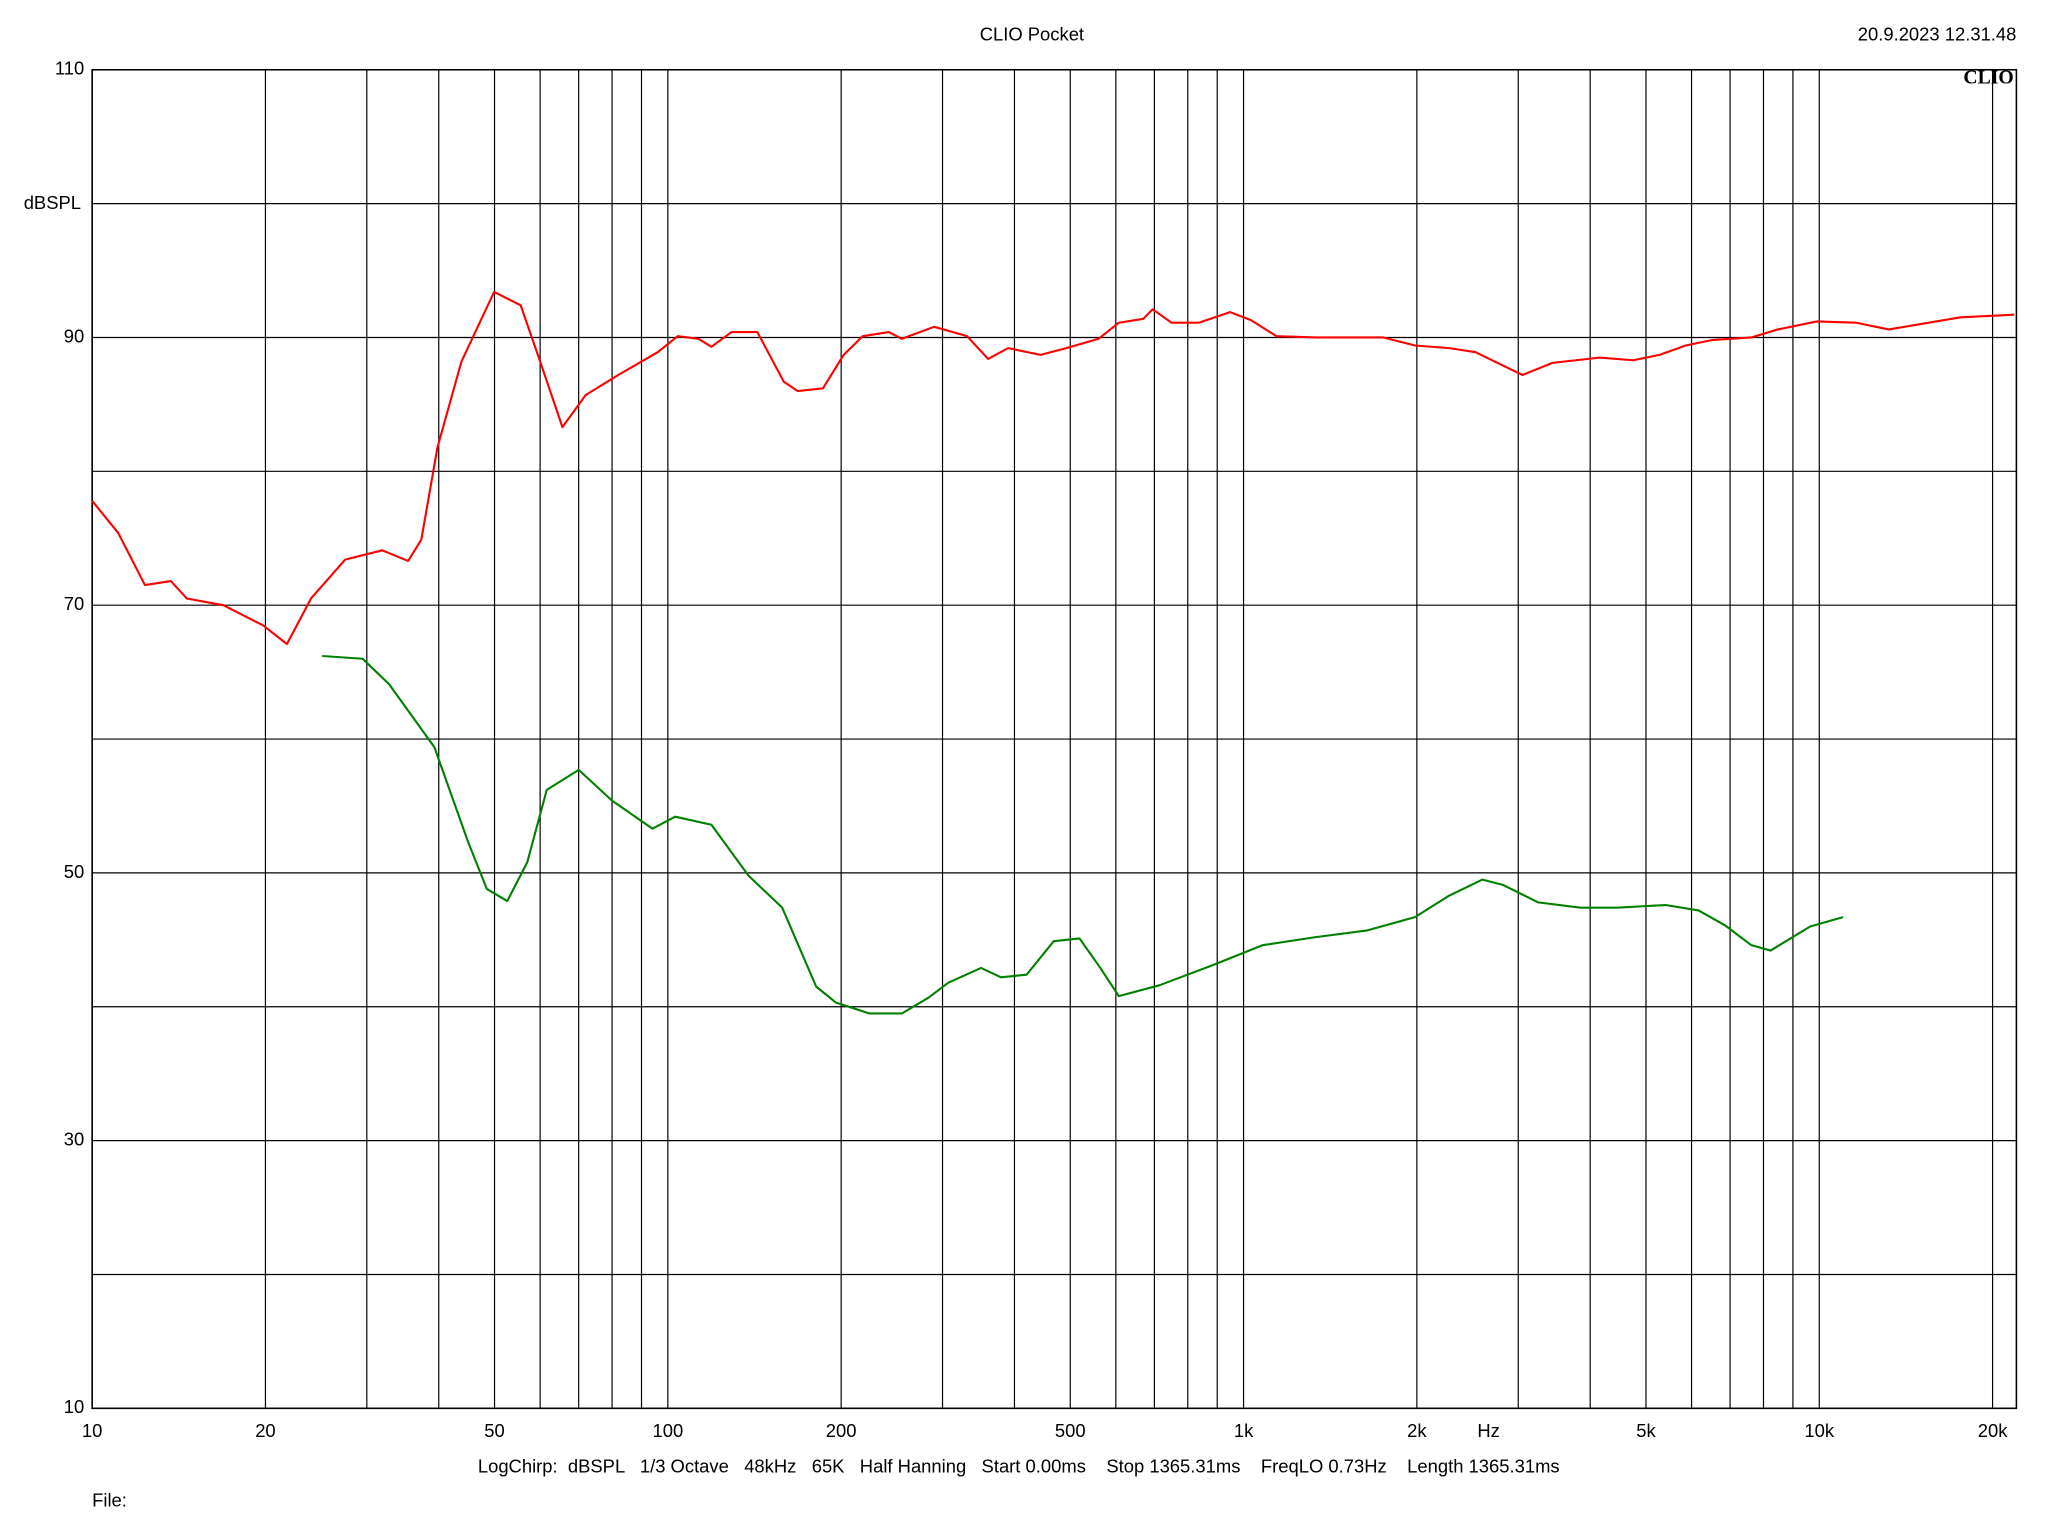  What do you see at coordinates (841, 1430) in the screenshot?
I see `x-tick-label: 200` at bounding box center [841, 1430].